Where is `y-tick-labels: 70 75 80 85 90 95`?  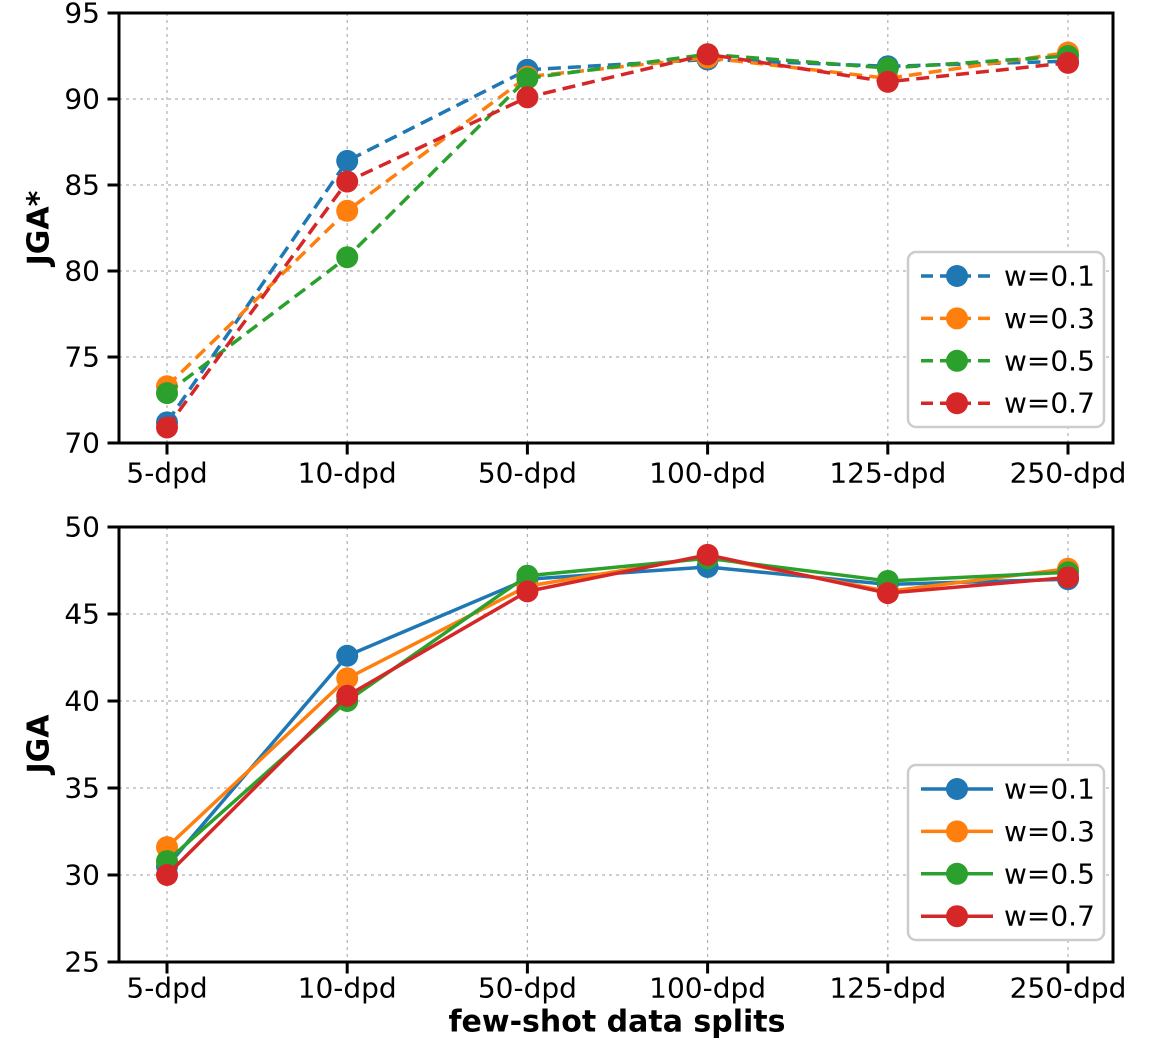 y-tick-labels: 70 75 80 85 90 95 is located at coordinates (82, 230).